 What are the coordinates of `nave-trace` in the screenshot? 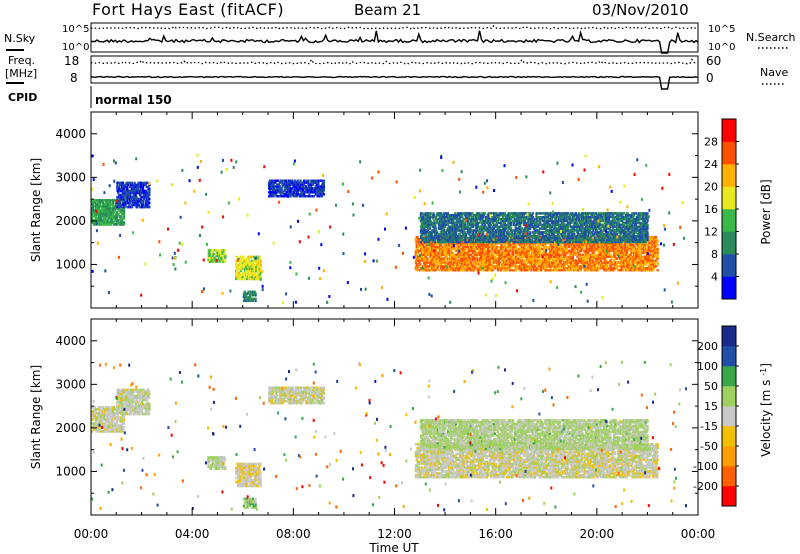 It's located at (394, 61).